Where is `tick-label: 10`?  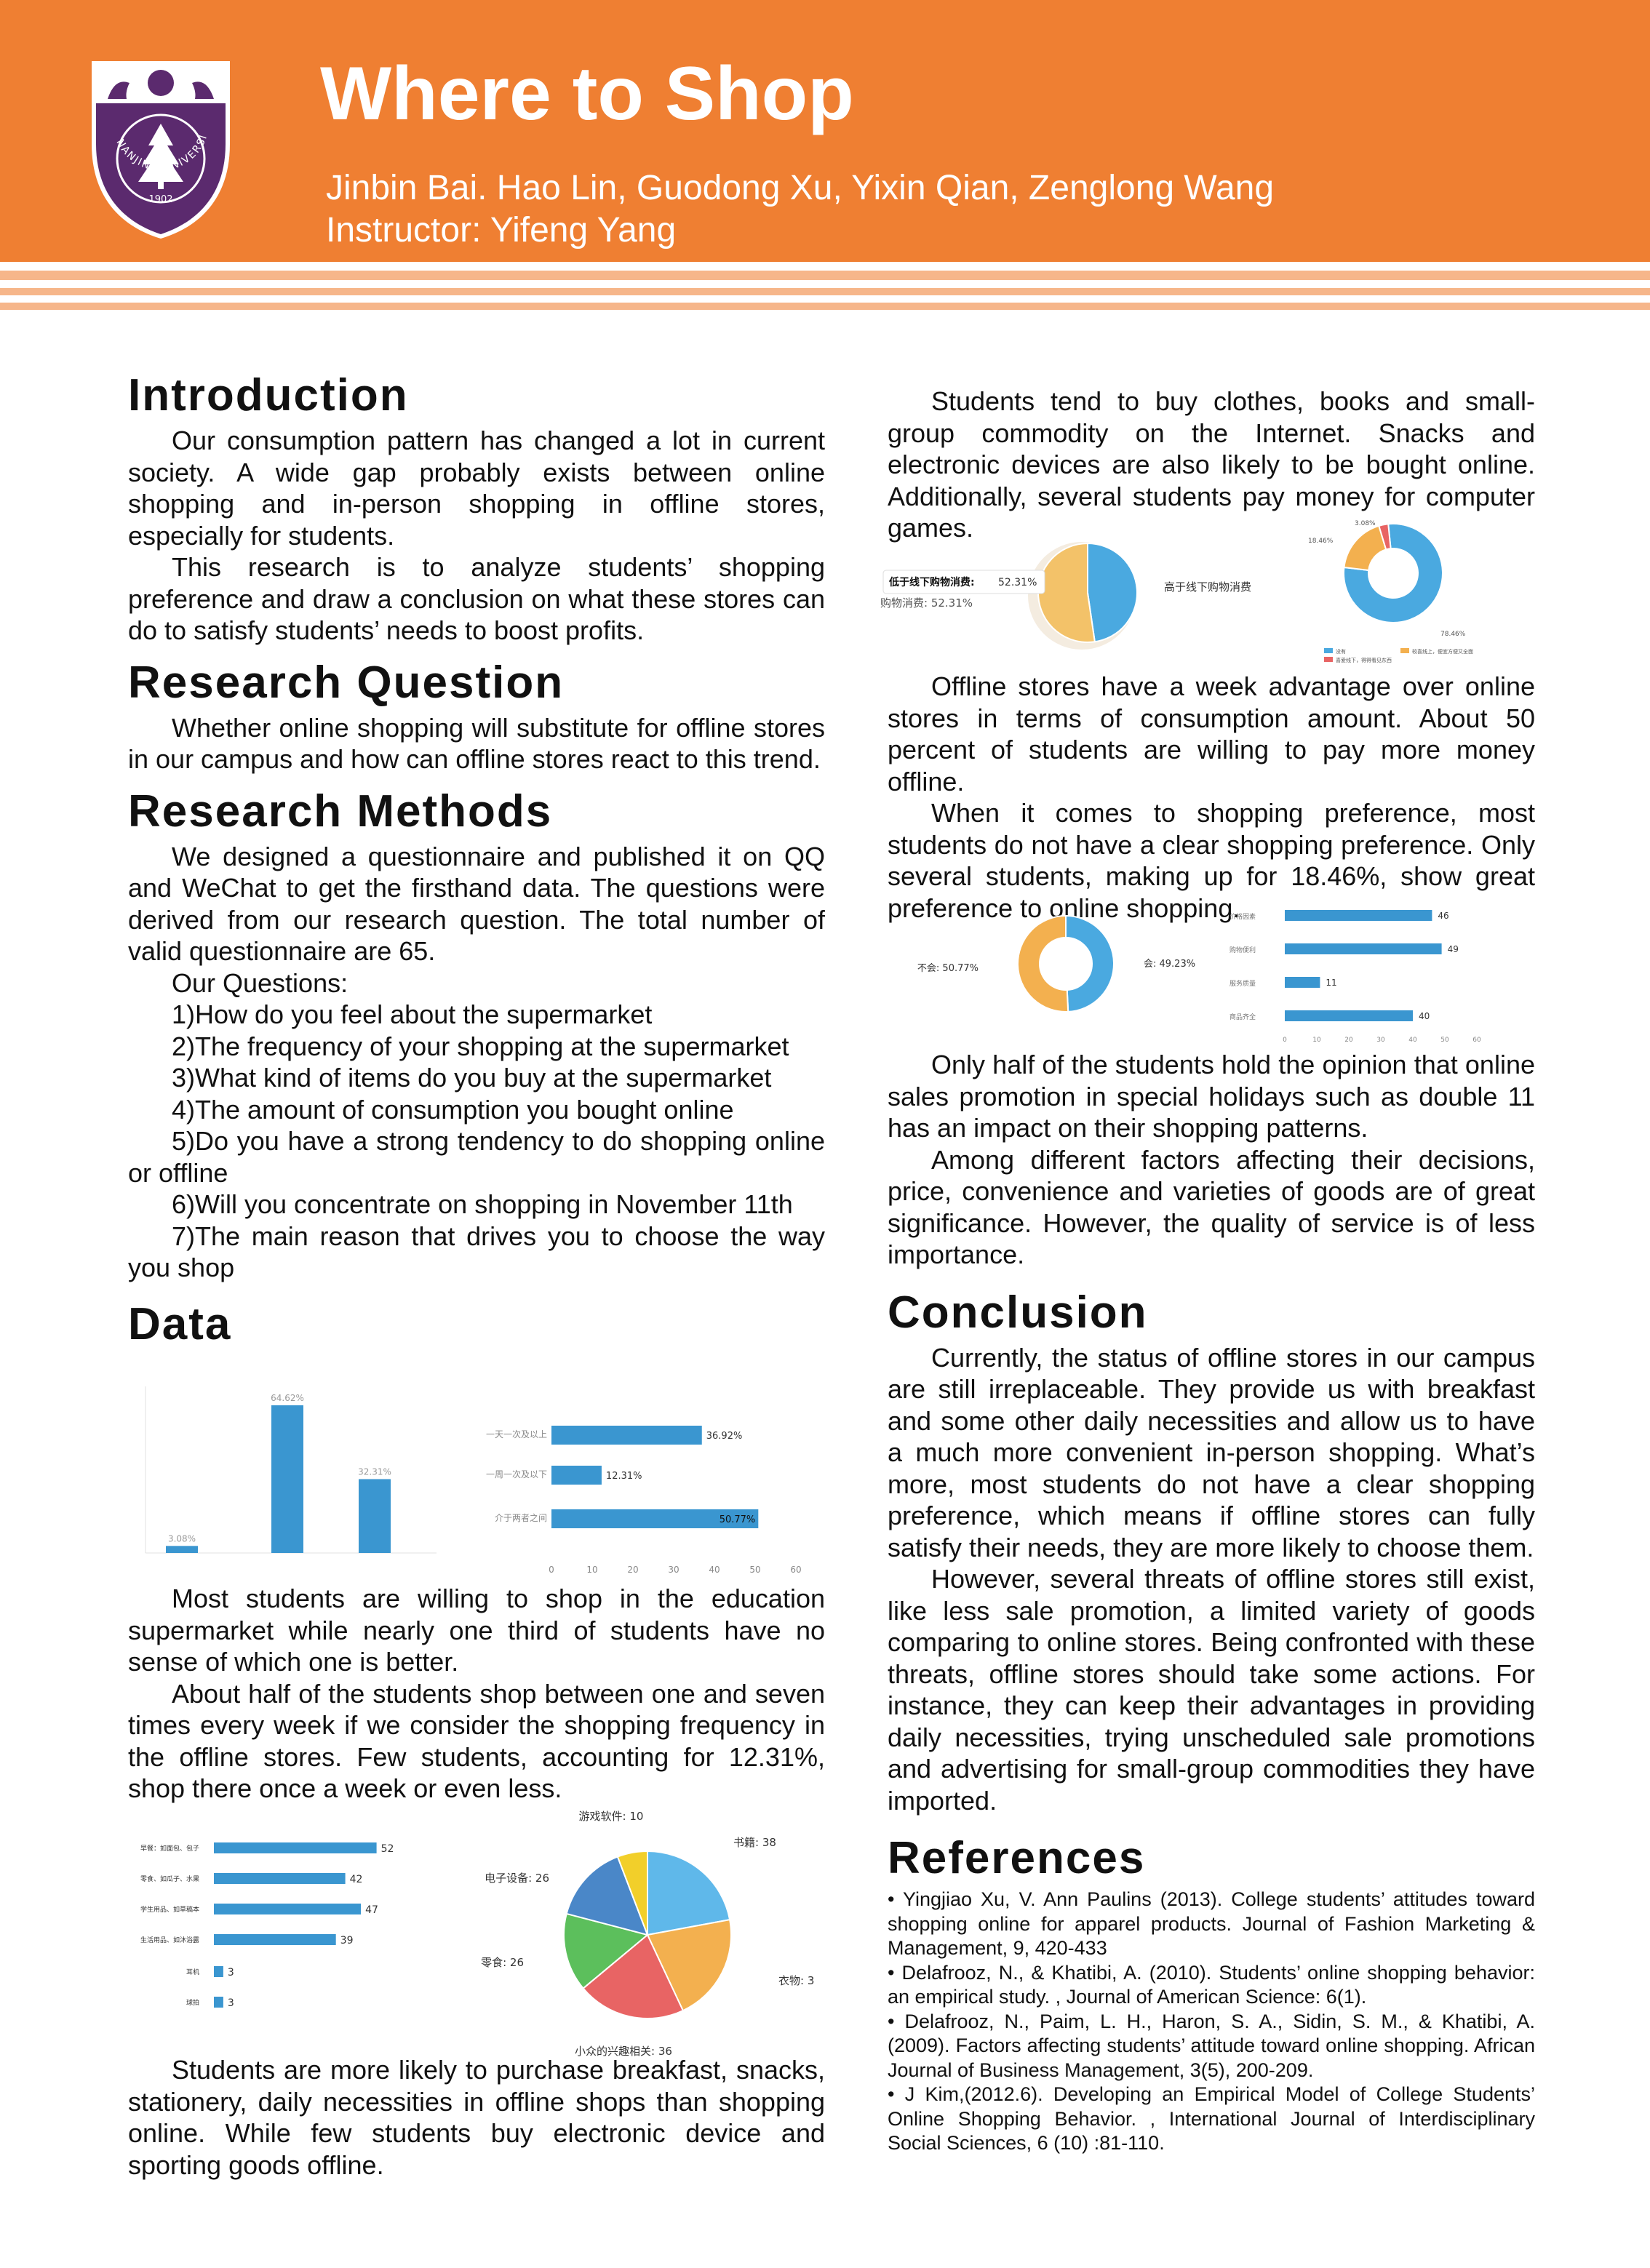
tick-label: 10 is located at coordinates (591, 1570).